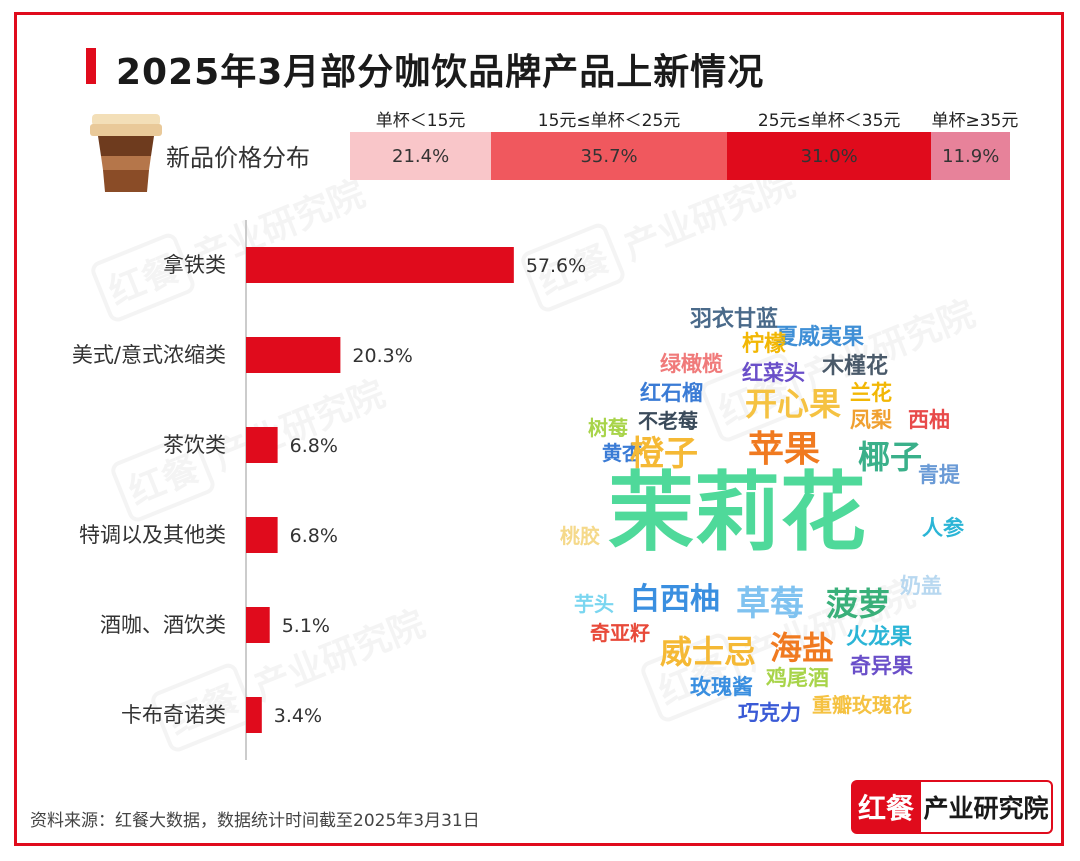  Describe the element at coordinates (943, 528) in the screenshot. I see `word-cloud-term: 人参` at that location.